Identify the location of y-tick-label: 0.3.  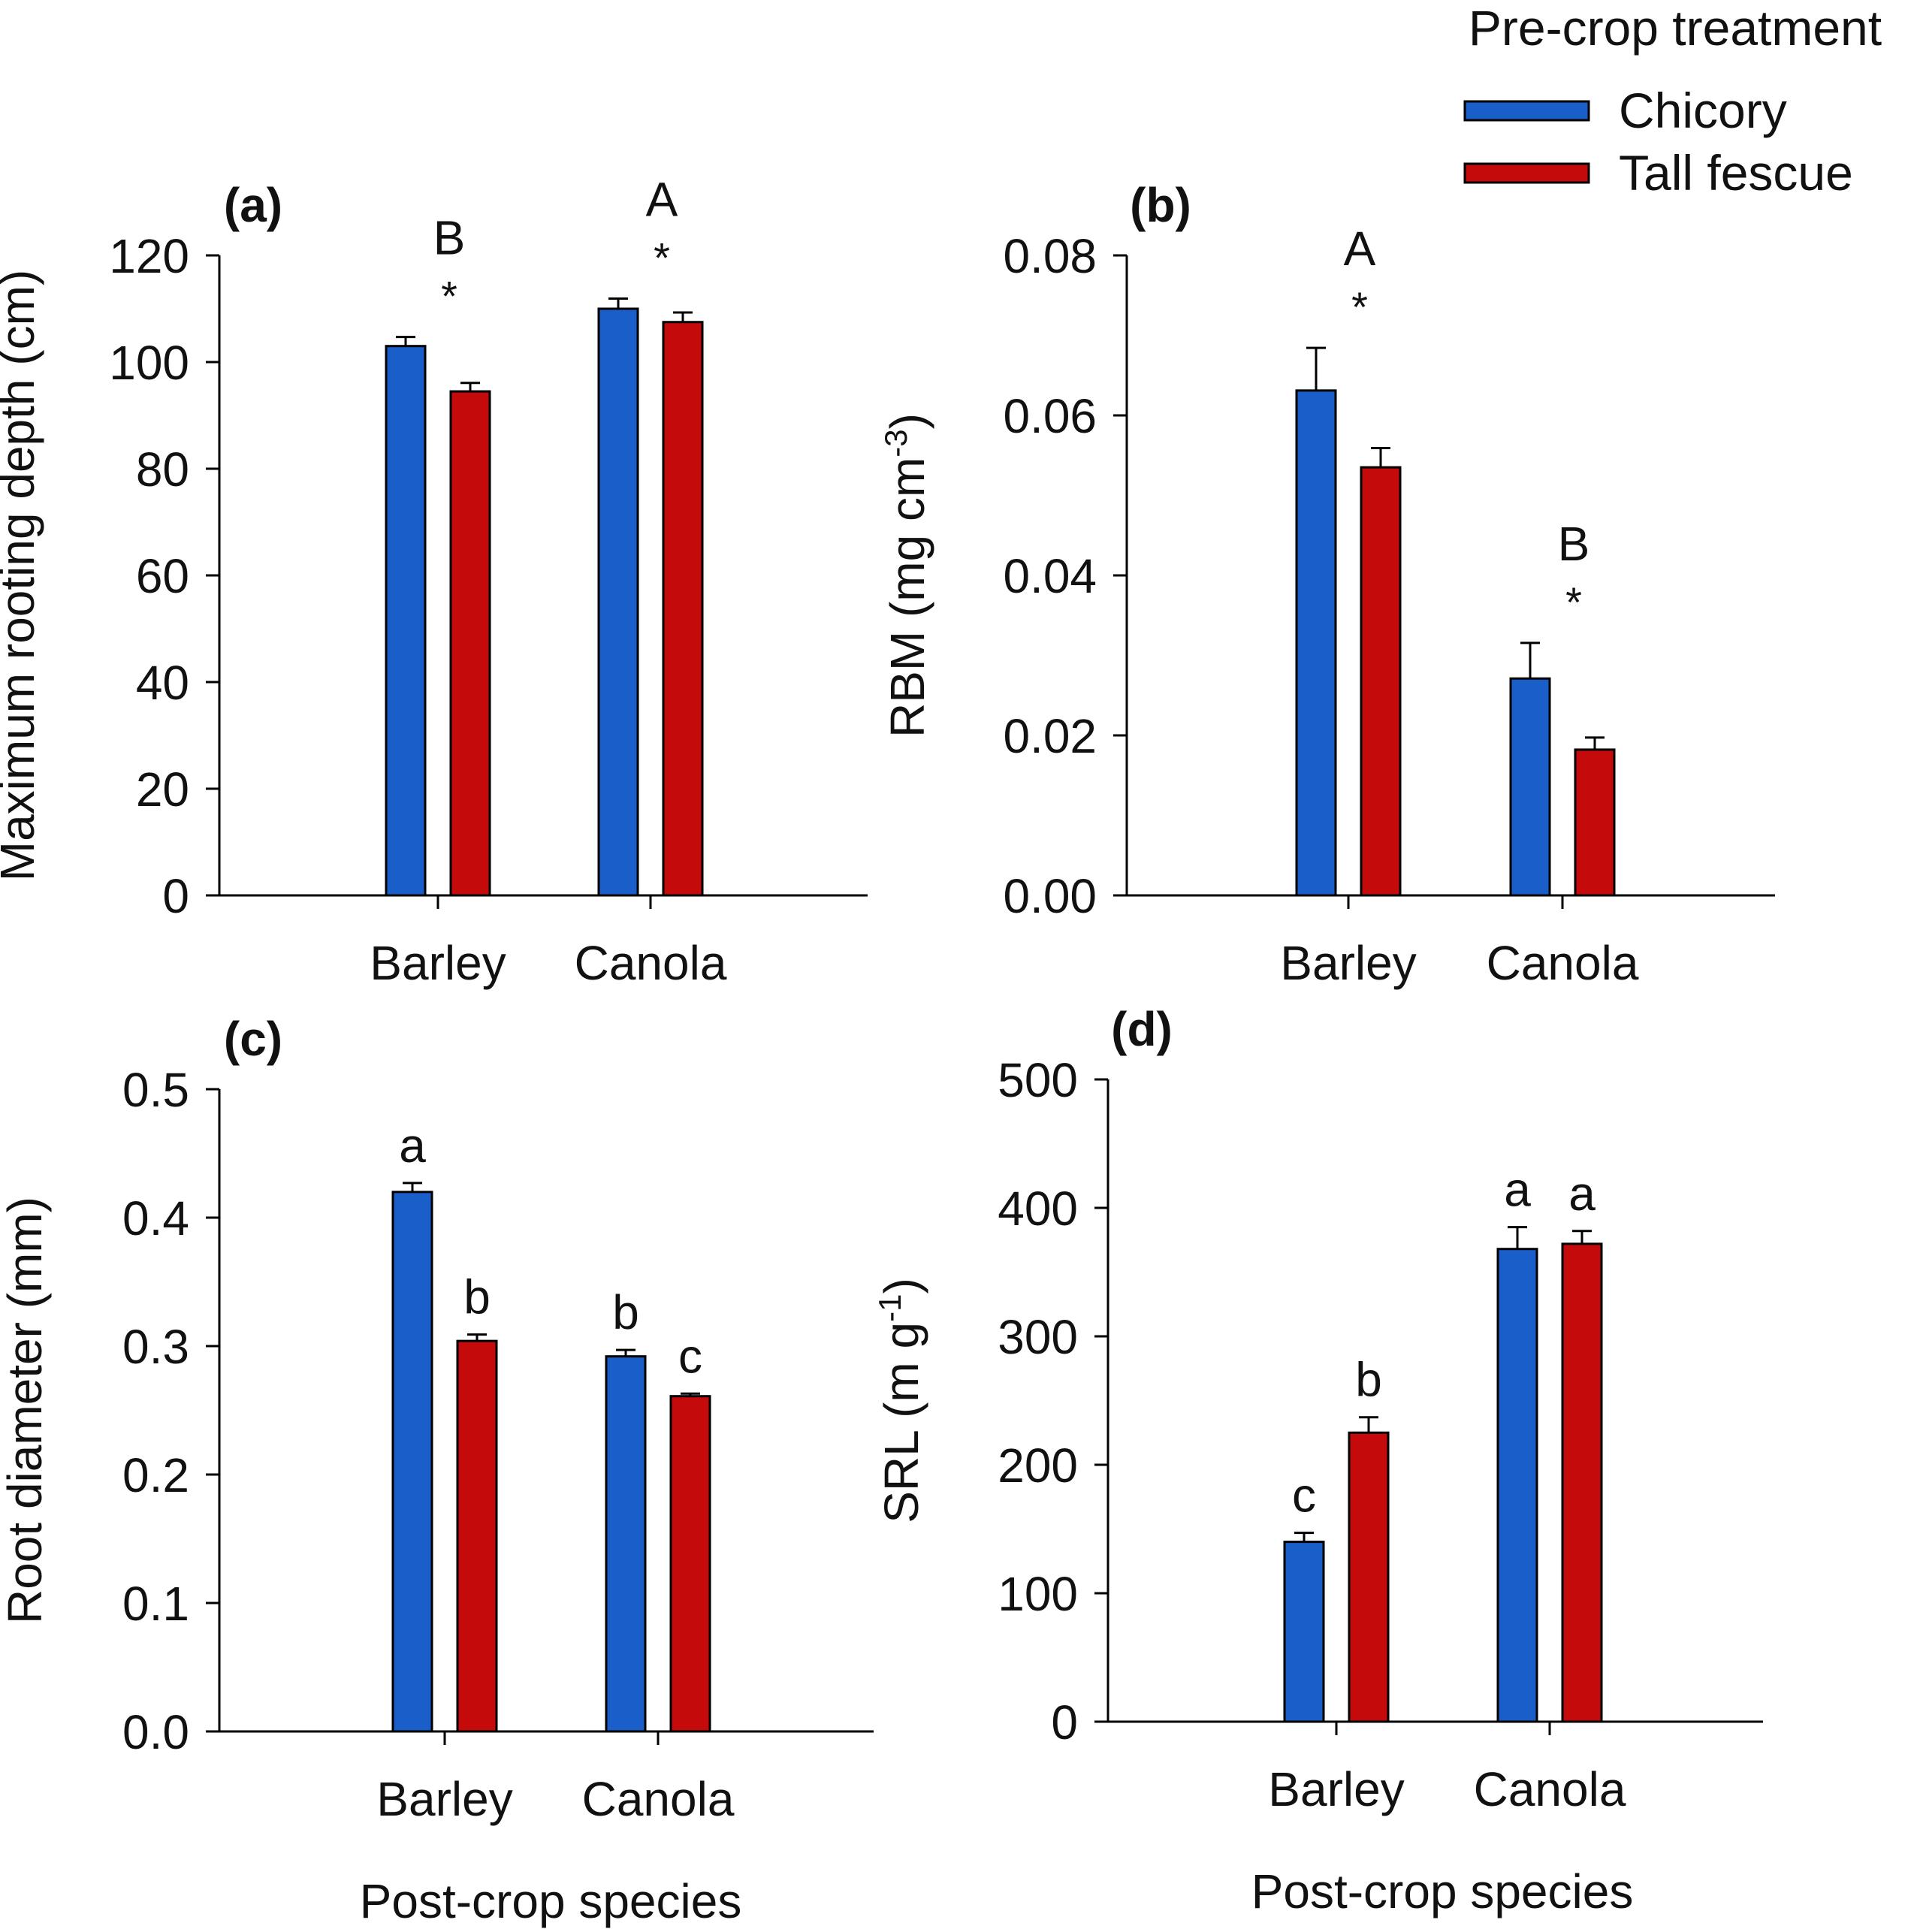
(155, 1347).